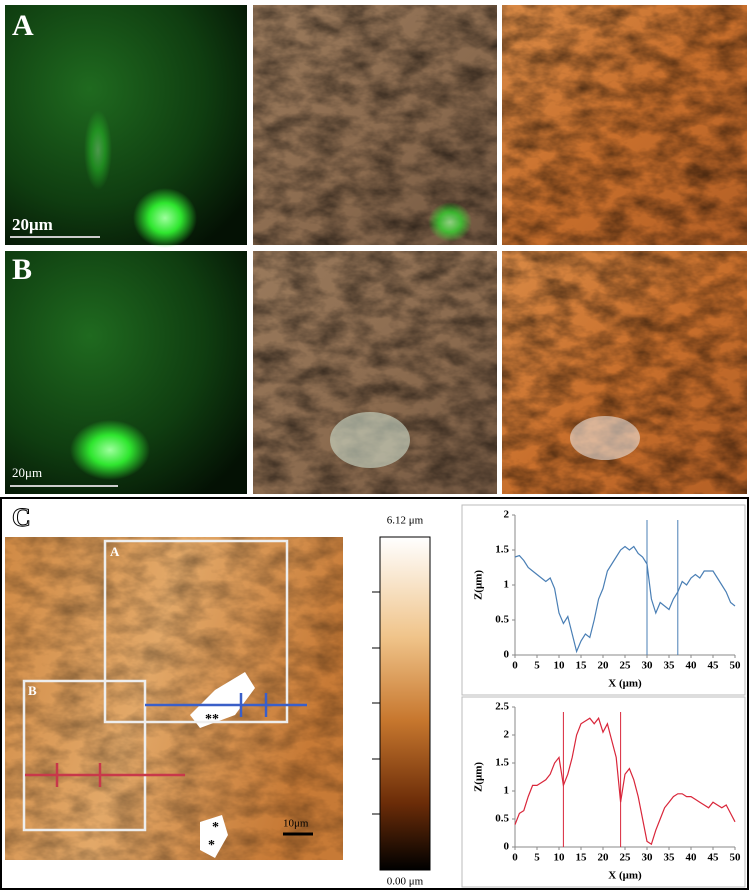  I want to click on panel-label: C, so click(21, 517).